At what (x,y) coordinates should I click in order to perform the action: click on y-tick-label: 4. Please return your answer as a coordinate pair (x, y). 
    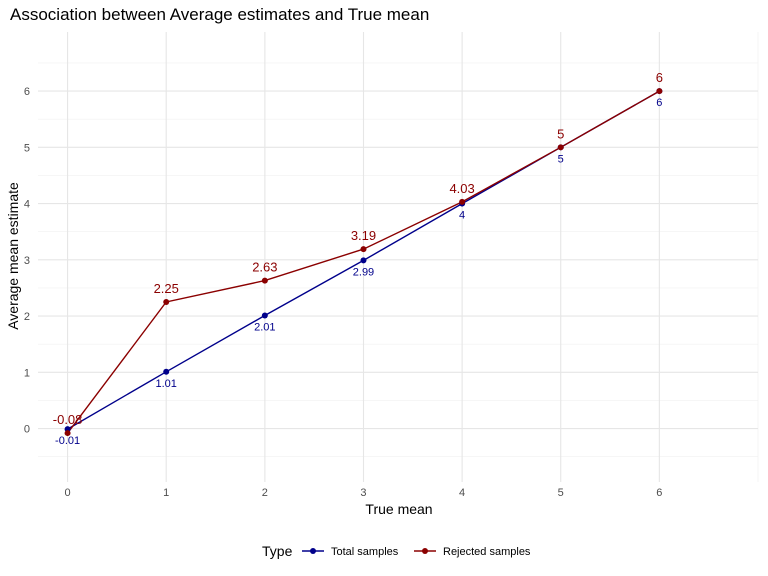
    Looking at the image, I should click on (27, 205).